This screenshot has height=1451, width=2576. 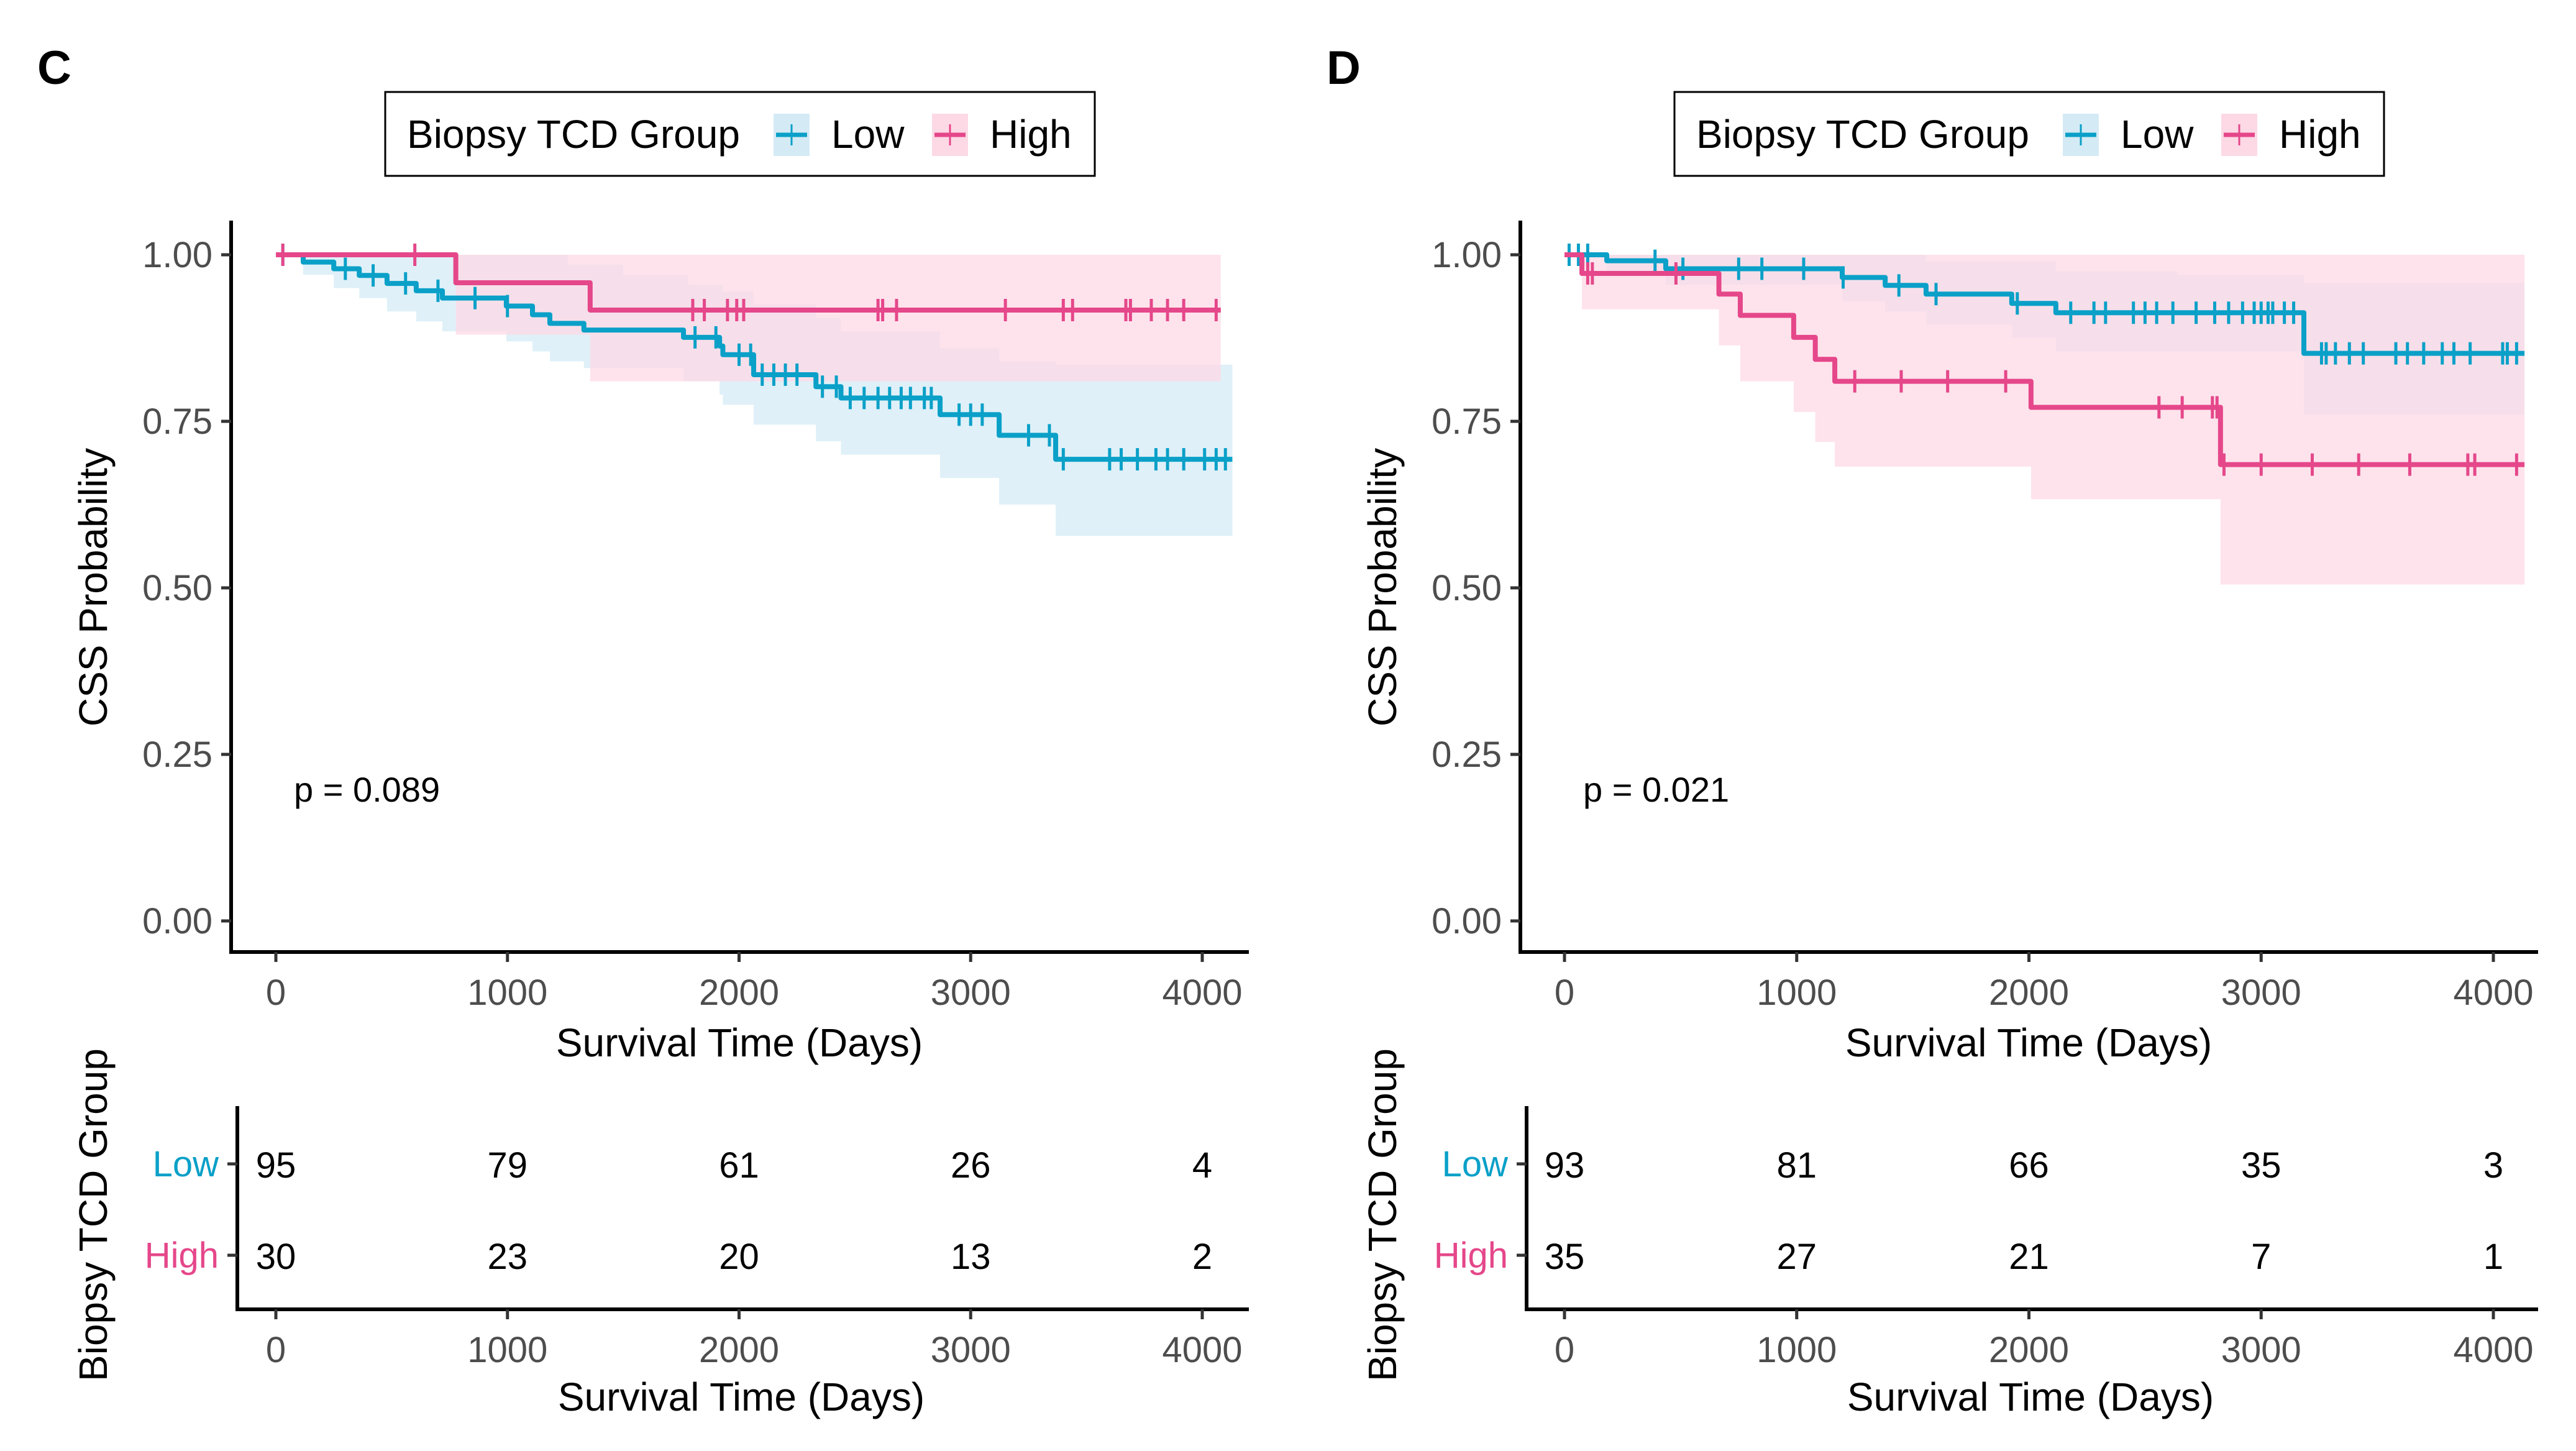 What do you see at coordinates (1344, 68) in the screenshot?
I see `panel-label: D` at bounding box center [1344, 68].